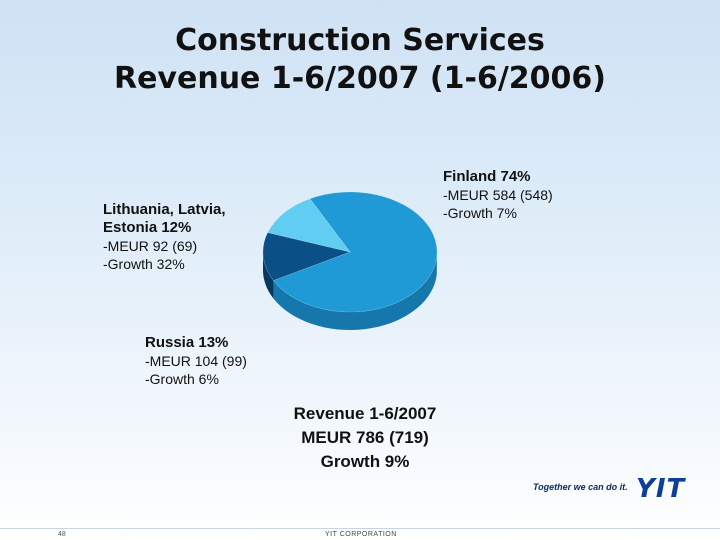  I want to click on russia-label-meur: -MEUR 104 (99), so click(196, 361).